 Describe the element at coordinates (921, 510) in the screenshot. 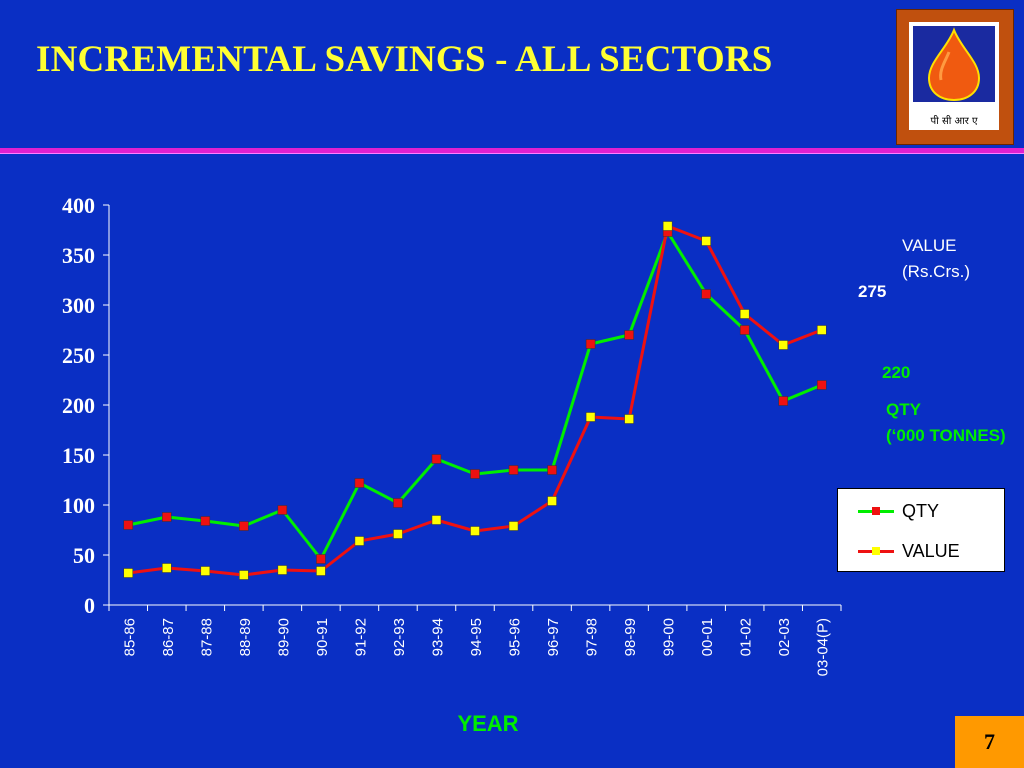

I see `legend-label-qty: QTY` at that location.